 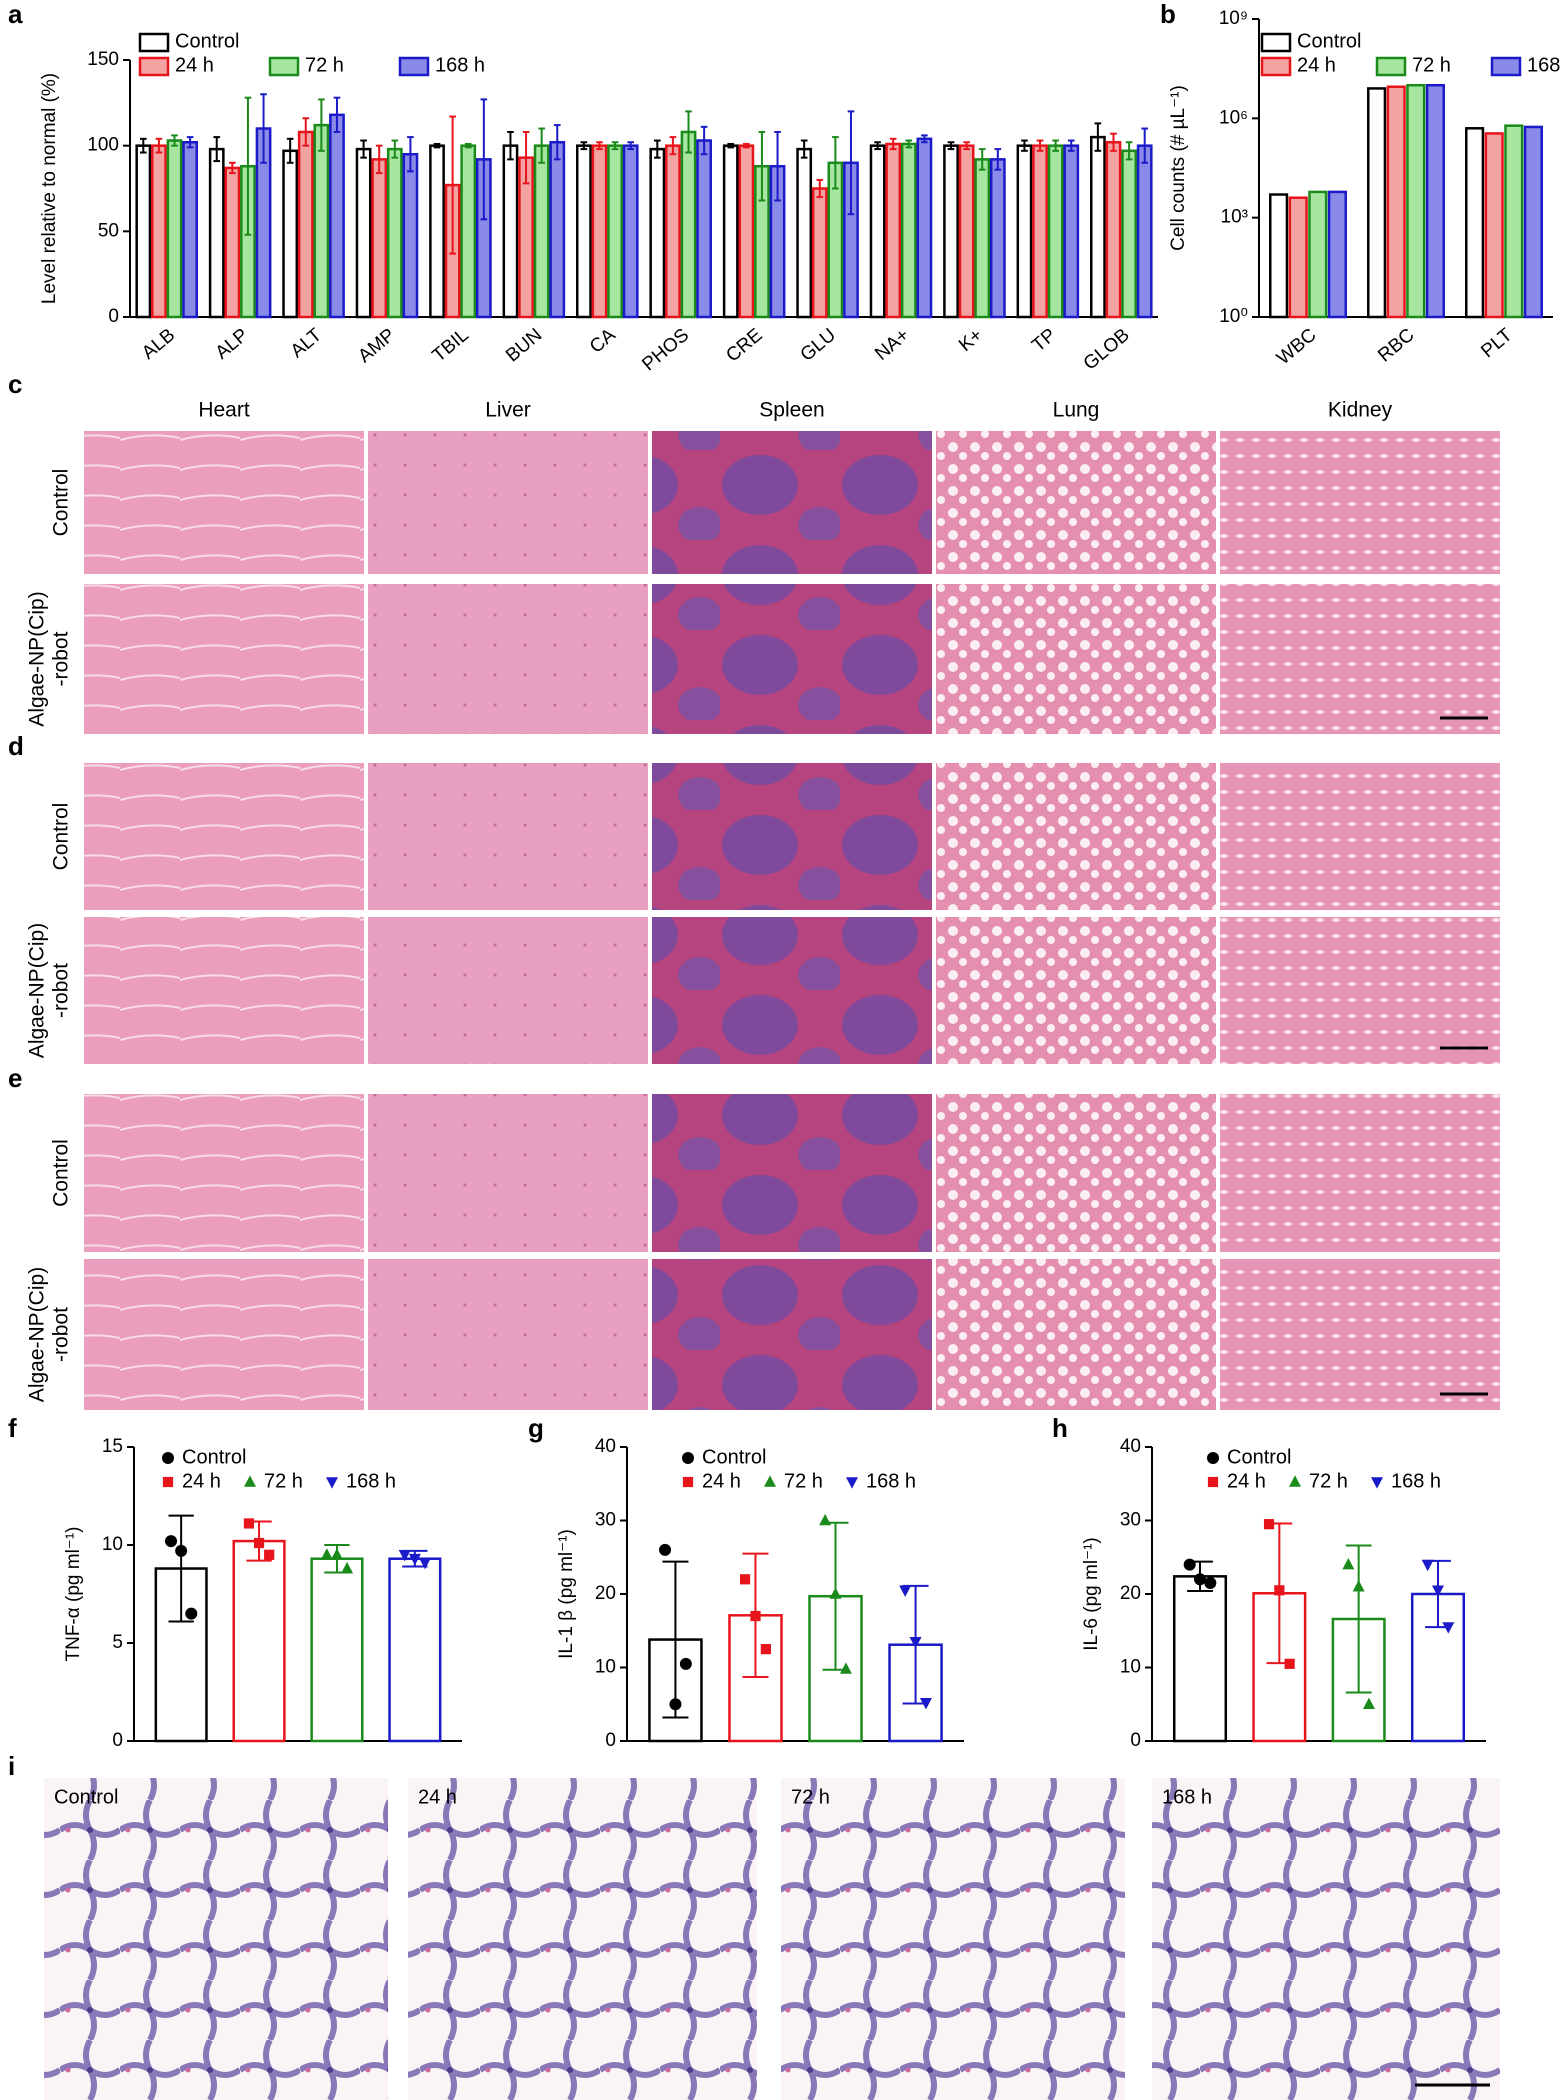 What do you see at coordinates (953, 1939) in the screenshot?
I see `lung-image` at bounding box center [953, 1939].